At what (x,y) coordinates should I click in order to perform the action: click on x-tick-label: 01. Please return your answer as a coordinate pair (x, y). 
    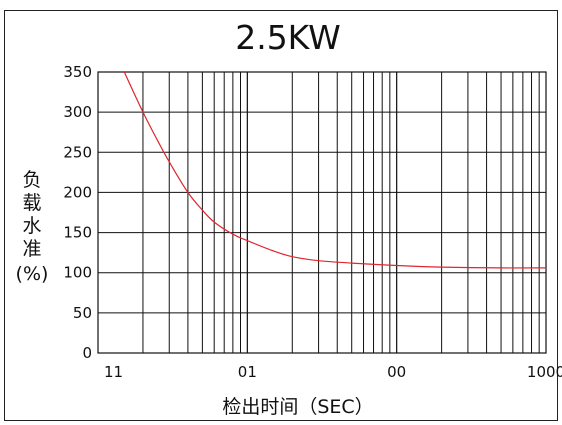
    Looking at the image, I should click on (247, 372).